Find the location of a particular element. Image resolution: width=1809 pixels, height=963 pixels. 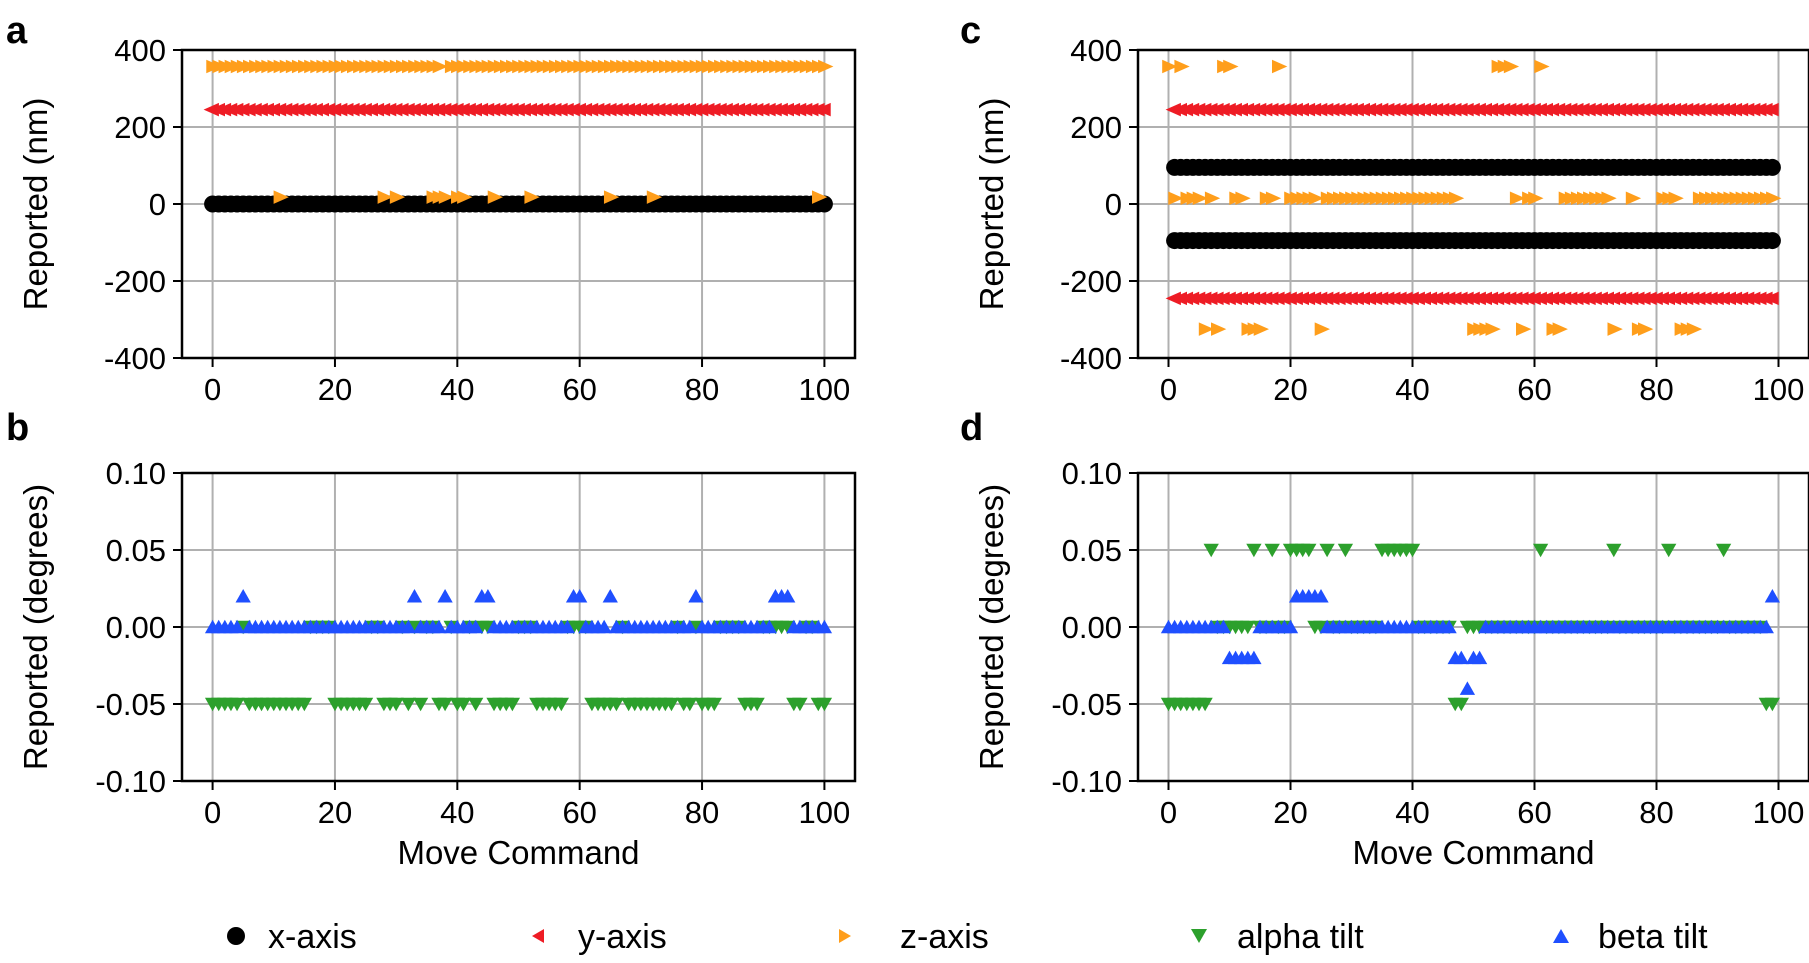

legend-marker-alpha-tilt is located at coordinates (1199, 936).